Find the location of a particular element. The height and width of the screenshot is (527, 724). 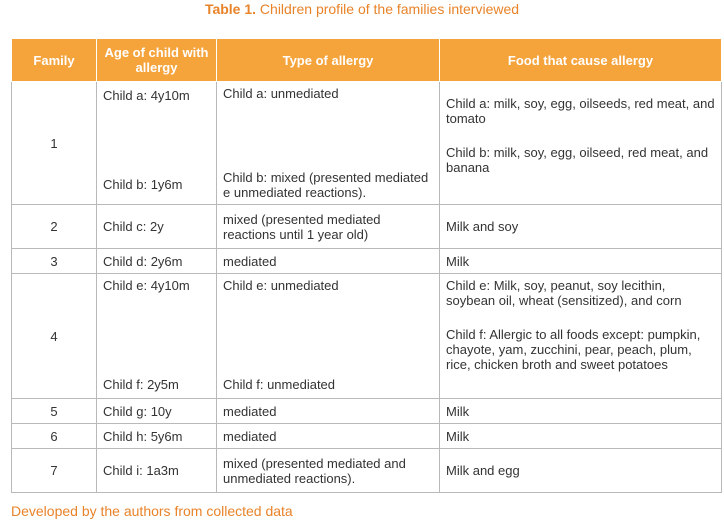

cell-age: Child i: 1a3m is located at coordinates (156, 470).